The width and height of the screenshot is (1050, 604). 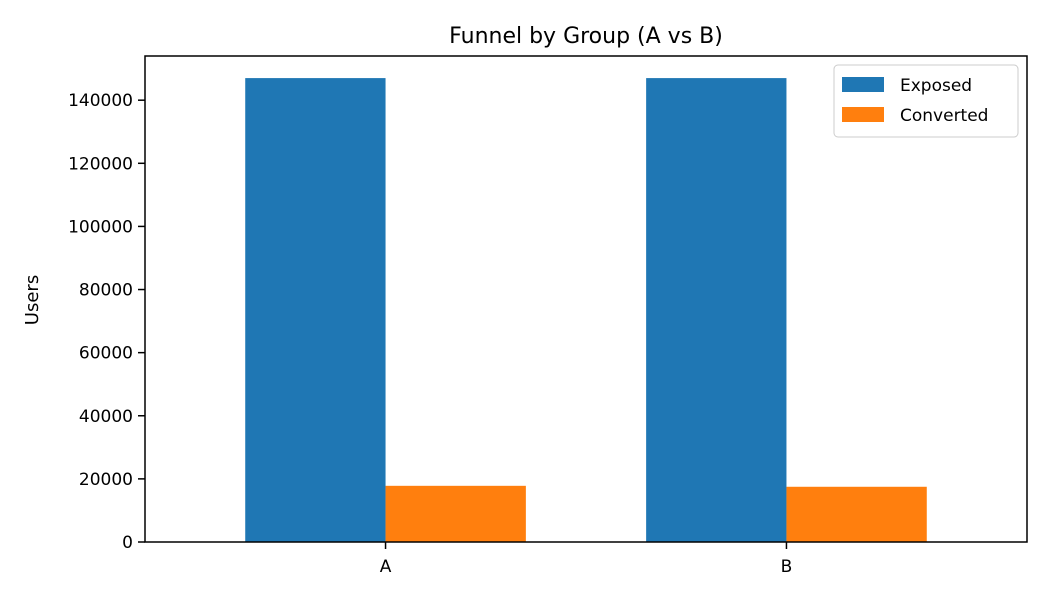 I want to click on y-tick-label: 140000, so click(x=100, y=101).